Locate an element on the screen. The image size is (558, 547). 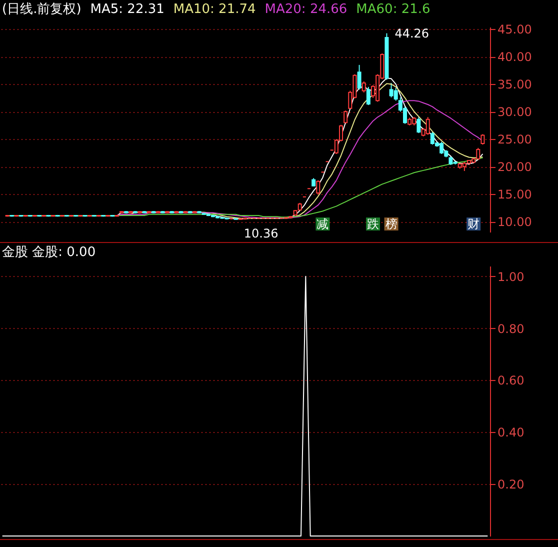
annotation: 10.36 is located at coordinates (261, 233).